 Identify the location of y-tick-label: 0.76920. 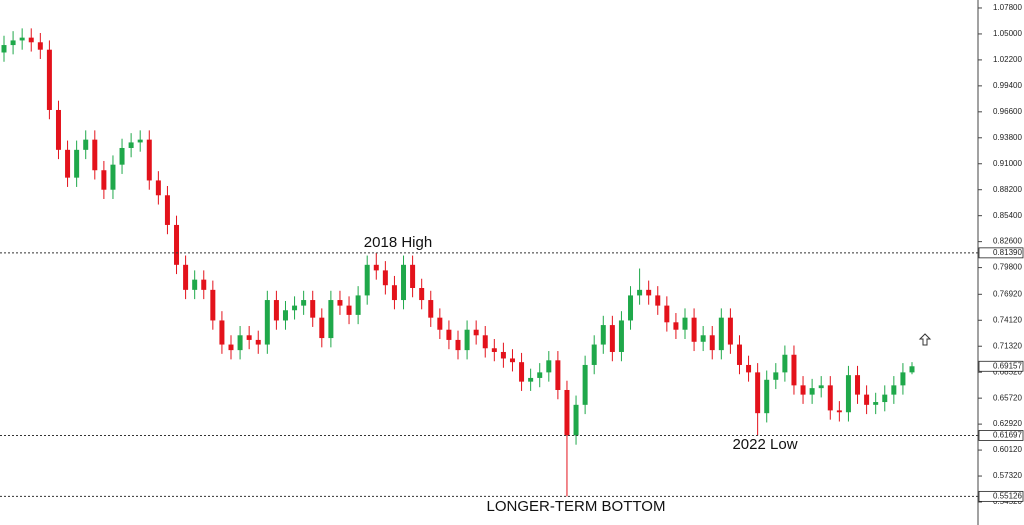
(1007, 293).